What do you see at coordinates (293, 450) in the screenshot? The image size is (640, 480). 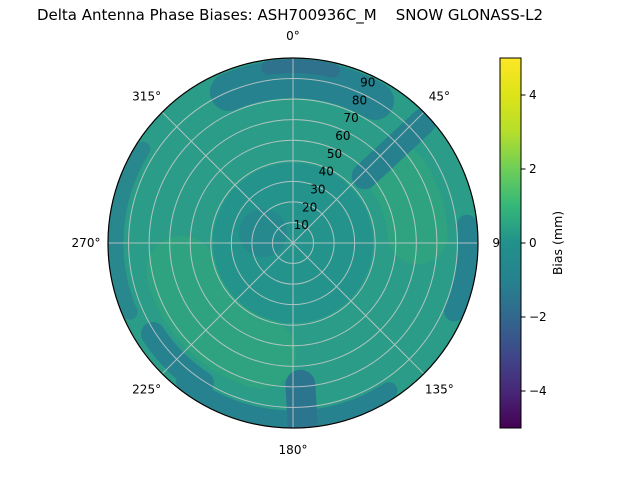 I see `angular-tick-label: 180°` at bounding box center [293, 450].